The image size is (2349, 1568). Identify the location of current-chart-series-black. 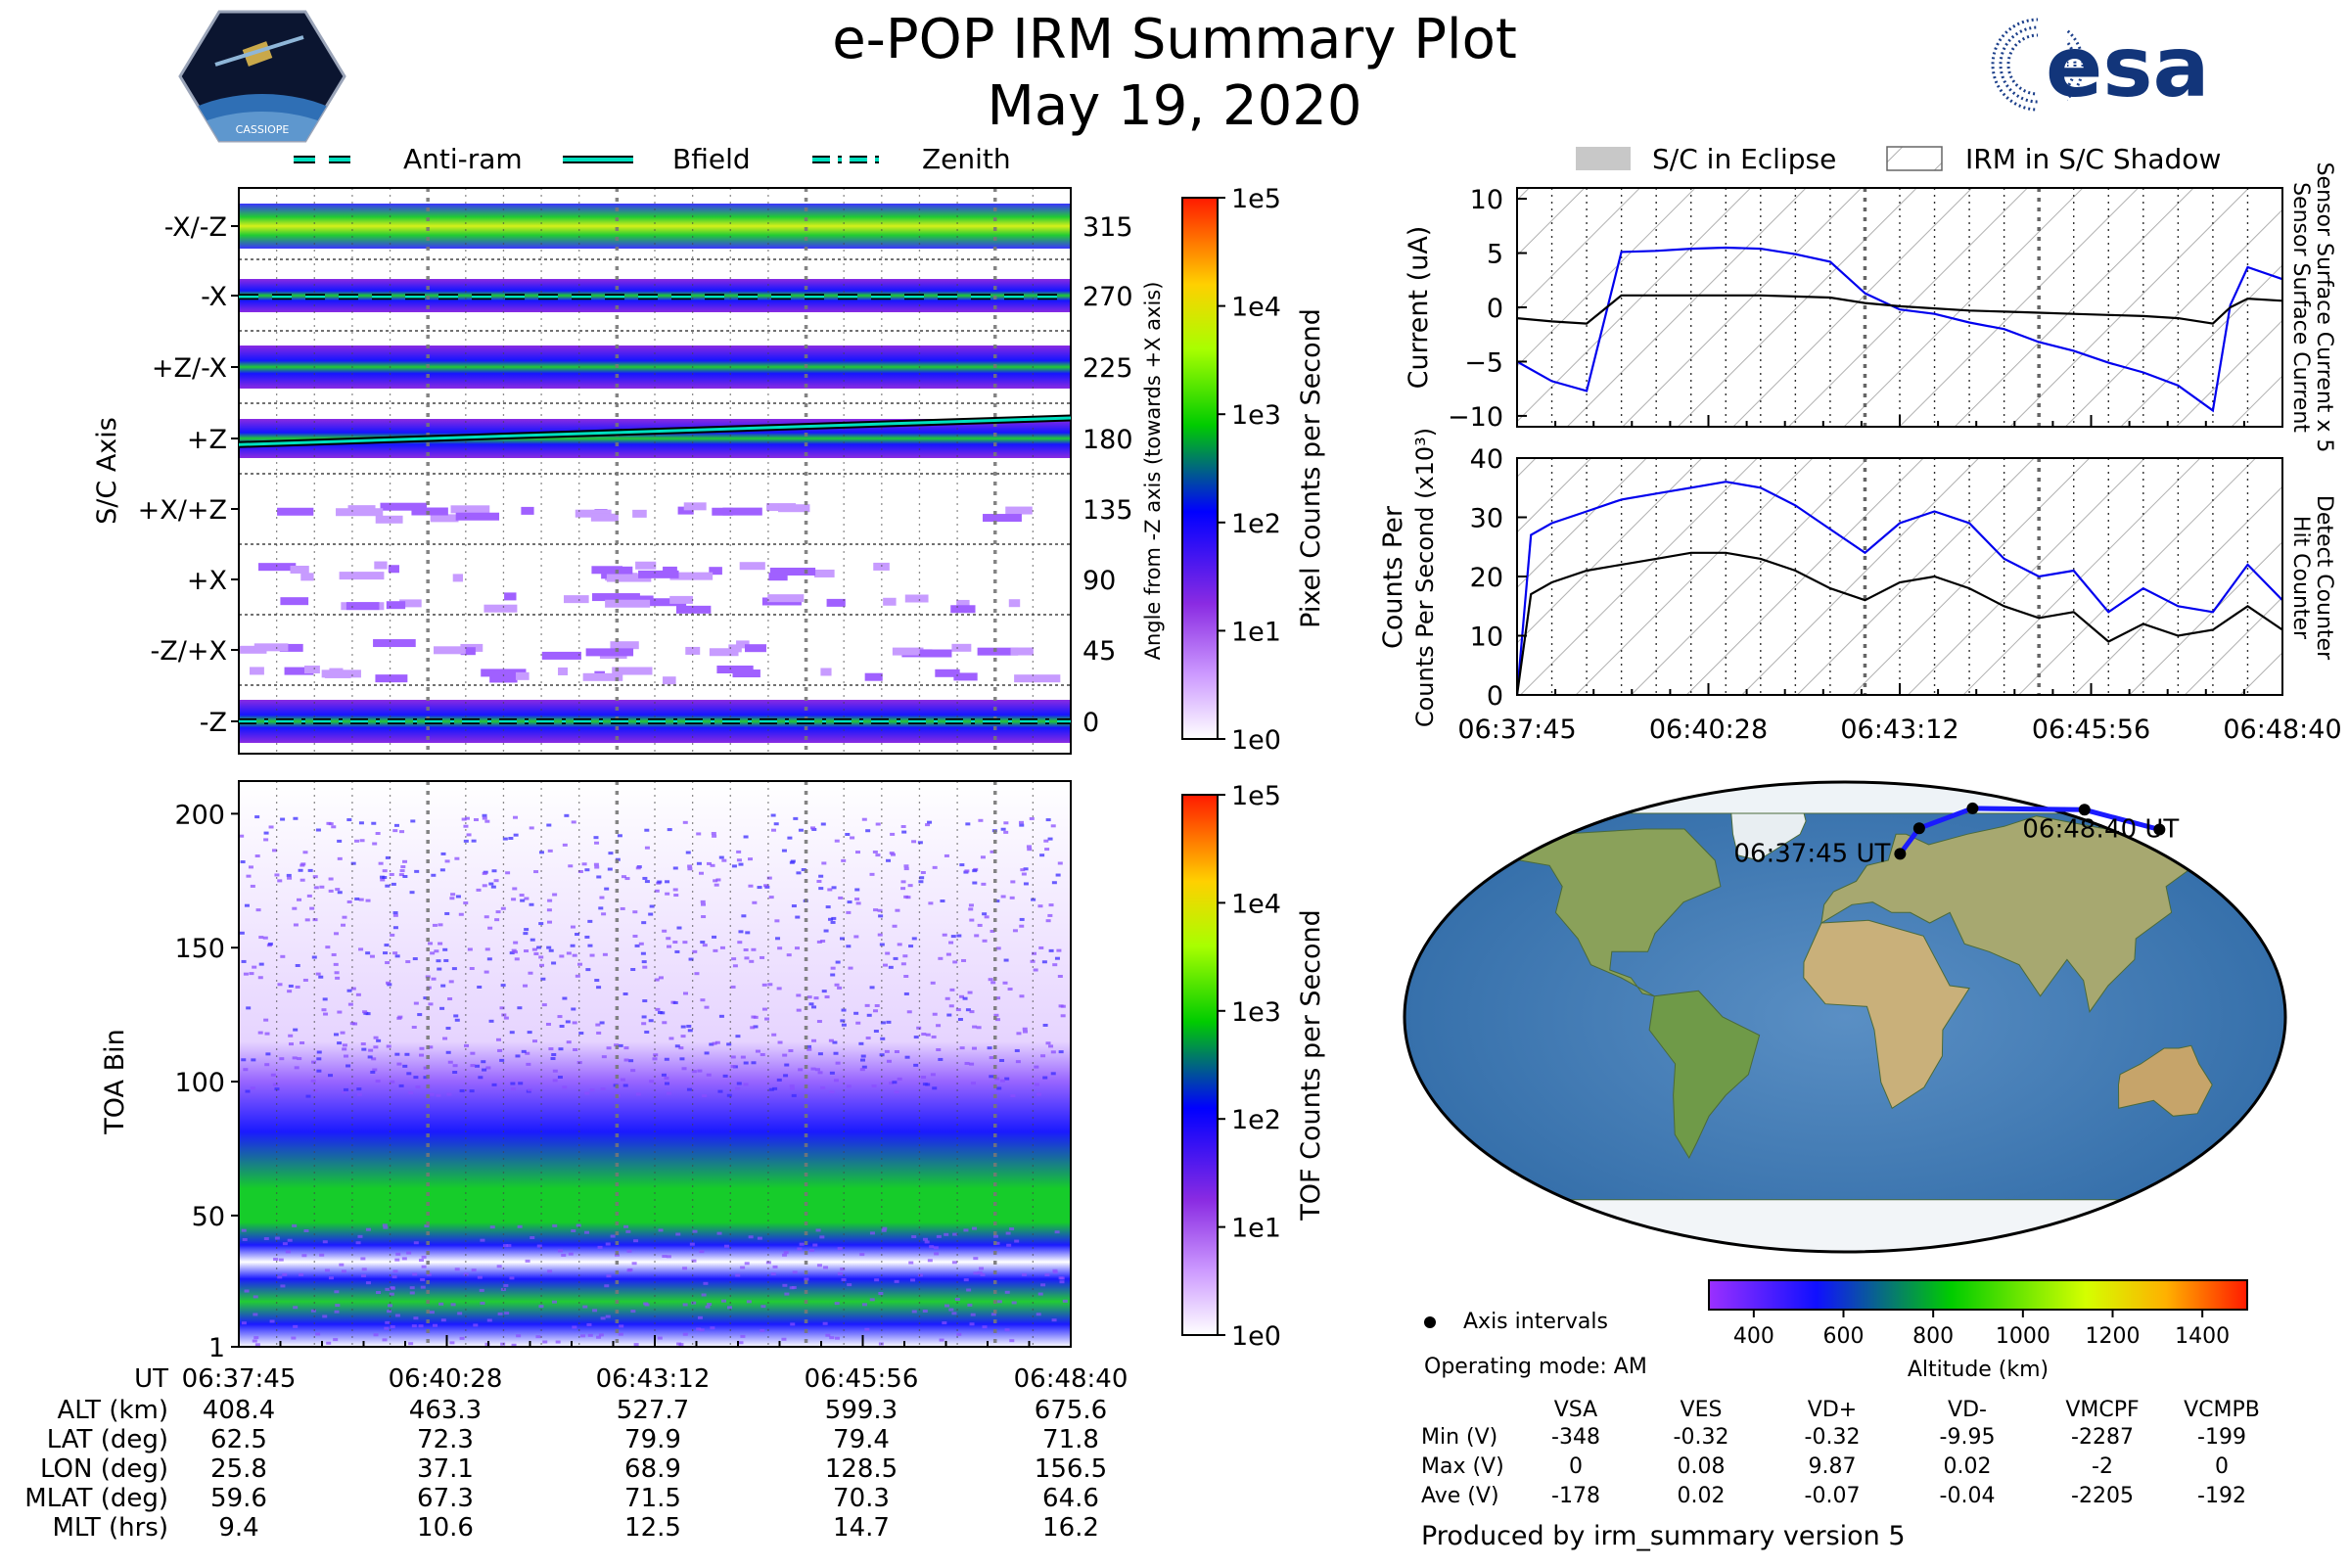
(1900, 309).